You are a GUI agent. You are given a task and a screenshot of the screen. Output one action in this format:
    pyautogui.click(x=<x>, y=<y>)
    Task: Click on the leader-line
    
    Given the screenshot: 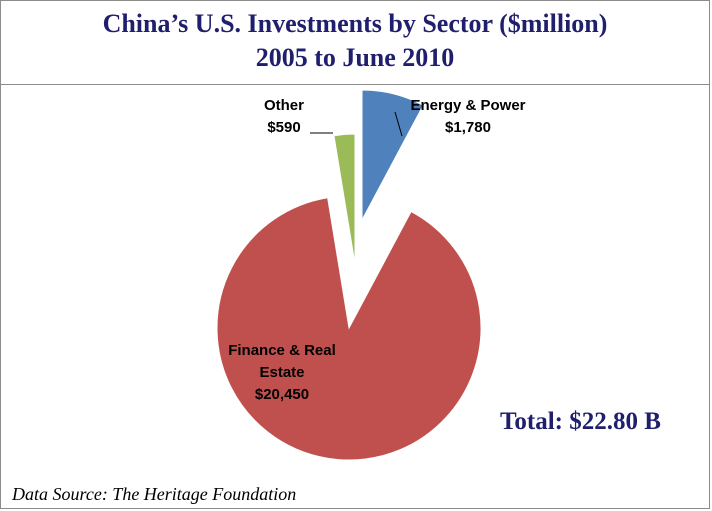 What is the action you would take?
    pyautogui.click(x=398, y=124)
    